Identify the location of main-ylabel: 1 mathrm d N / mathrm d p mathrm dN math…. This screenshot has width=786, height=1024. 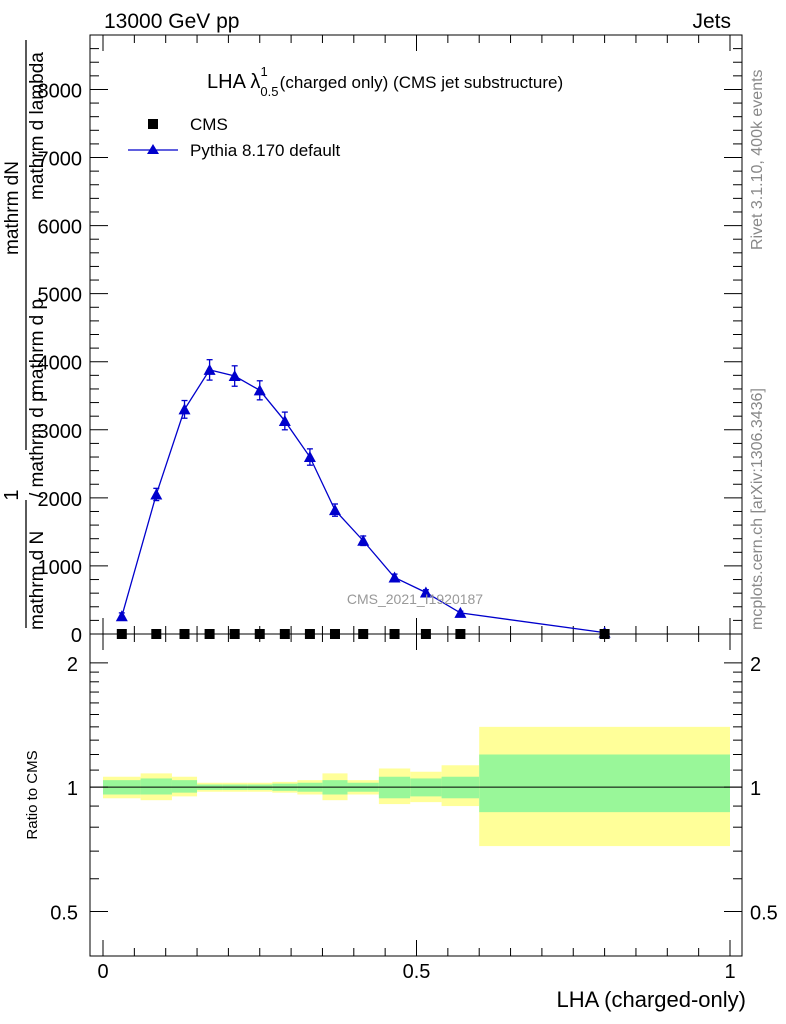
(24, 335).